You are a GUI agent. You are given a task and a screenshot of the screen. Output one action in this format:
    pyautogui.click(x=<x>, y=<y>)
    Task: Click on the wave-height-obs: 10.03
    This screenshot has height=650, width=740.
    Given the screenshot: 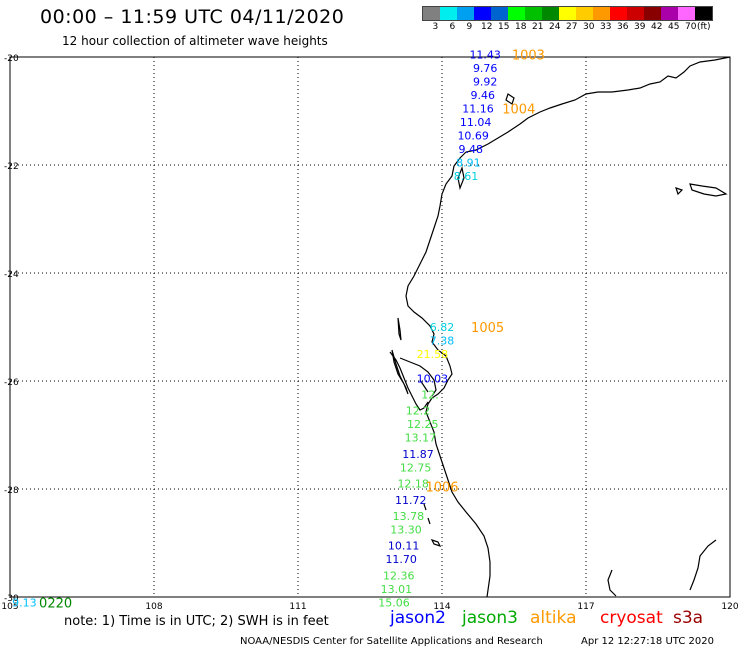 What is the action you would take?
    pyautogui.click(x=433, y=378)
    